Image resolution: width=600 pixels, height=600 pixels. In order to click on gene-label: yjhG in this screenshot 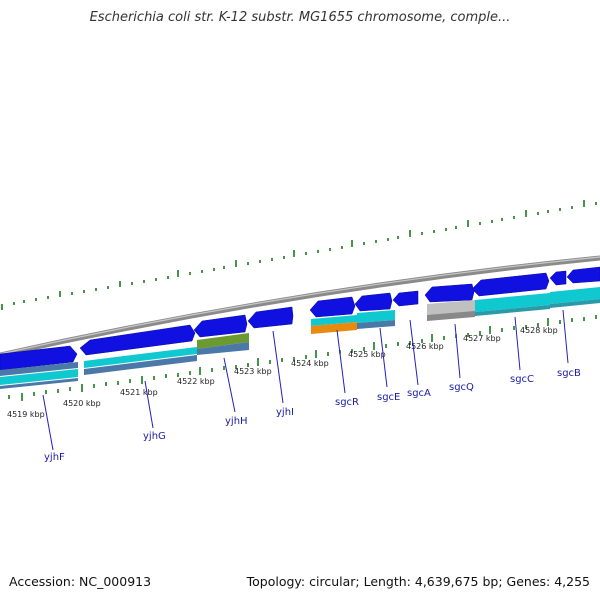, I will do `click(154, 436)`.